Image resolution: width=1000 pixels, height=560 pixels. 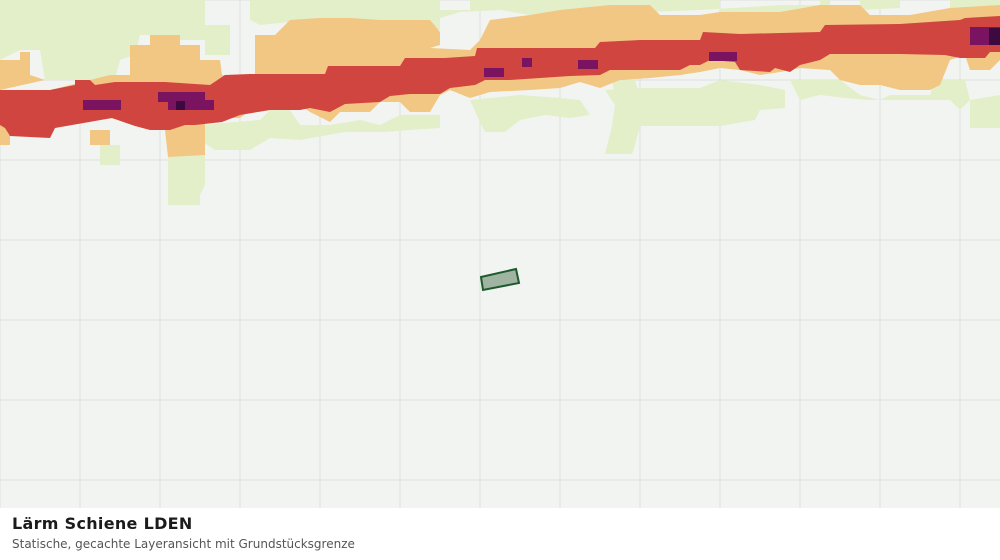 What do you see at coordinates (500, 279) in the screenshot?
I see `property-parcel-boundary` at bounding box center [500, 279].